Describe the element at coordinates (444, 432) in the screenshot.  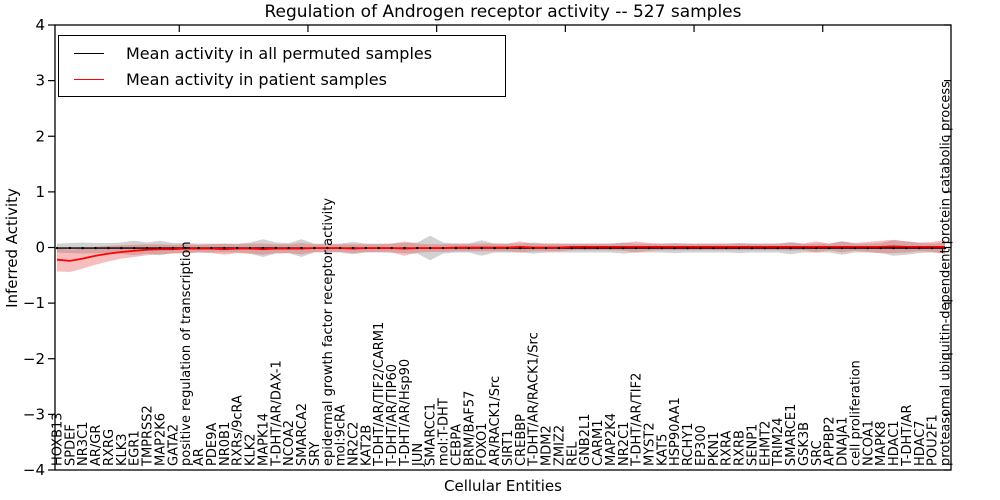
I see `x-tick-label: mol:T-DHT` at that location.